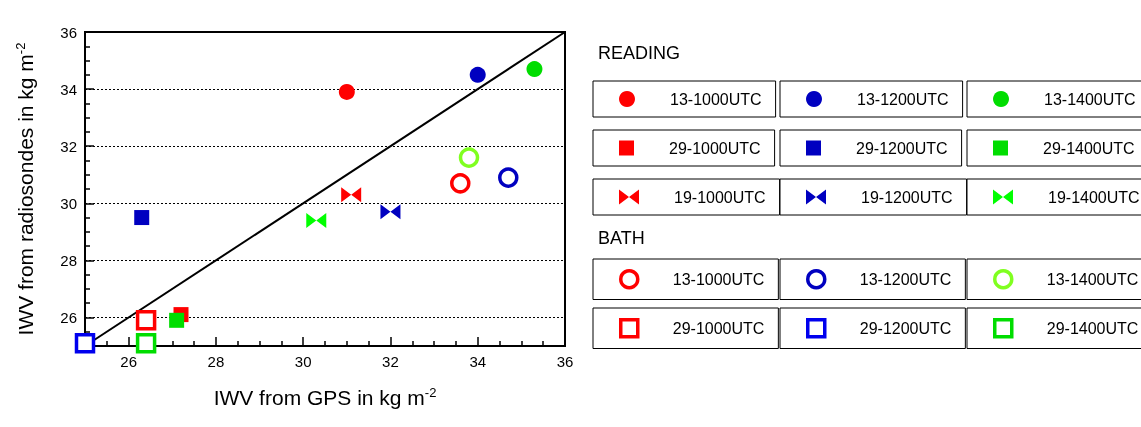 Image resolution: width=1141 pixels, height=427 pixels. Describe the element at coordinates (621, 238) in the screenshot. I see `text: BATH` at that location.